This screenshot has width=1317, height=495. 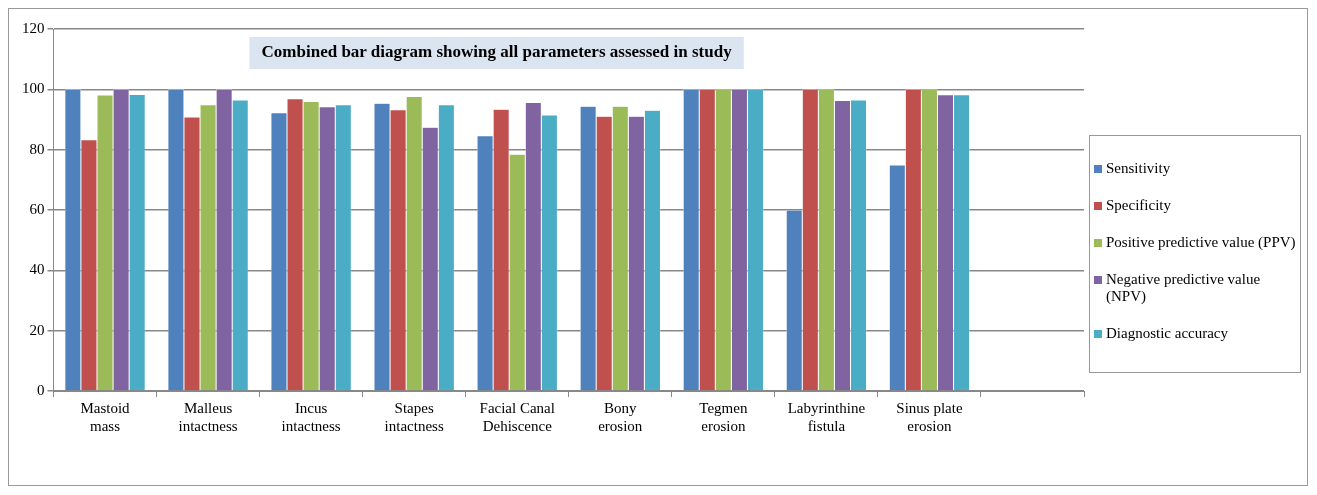 I want to click on y-tick-label: 0, so click(x=41, y=389).